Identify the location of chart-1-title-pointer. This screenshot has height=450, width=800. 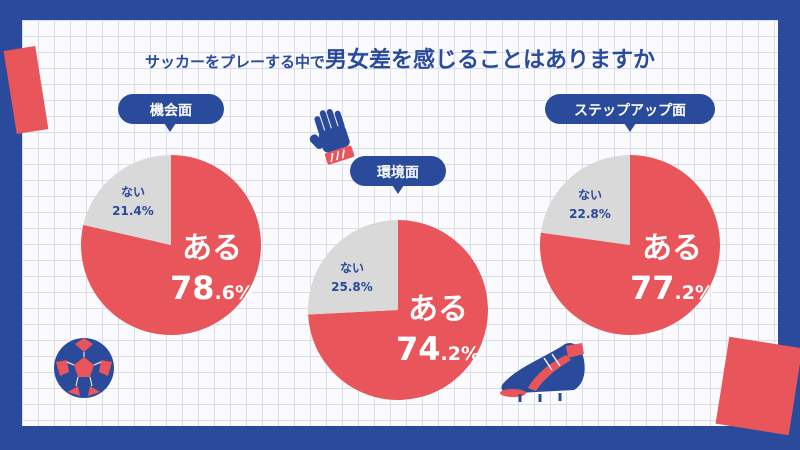
(170, 127).